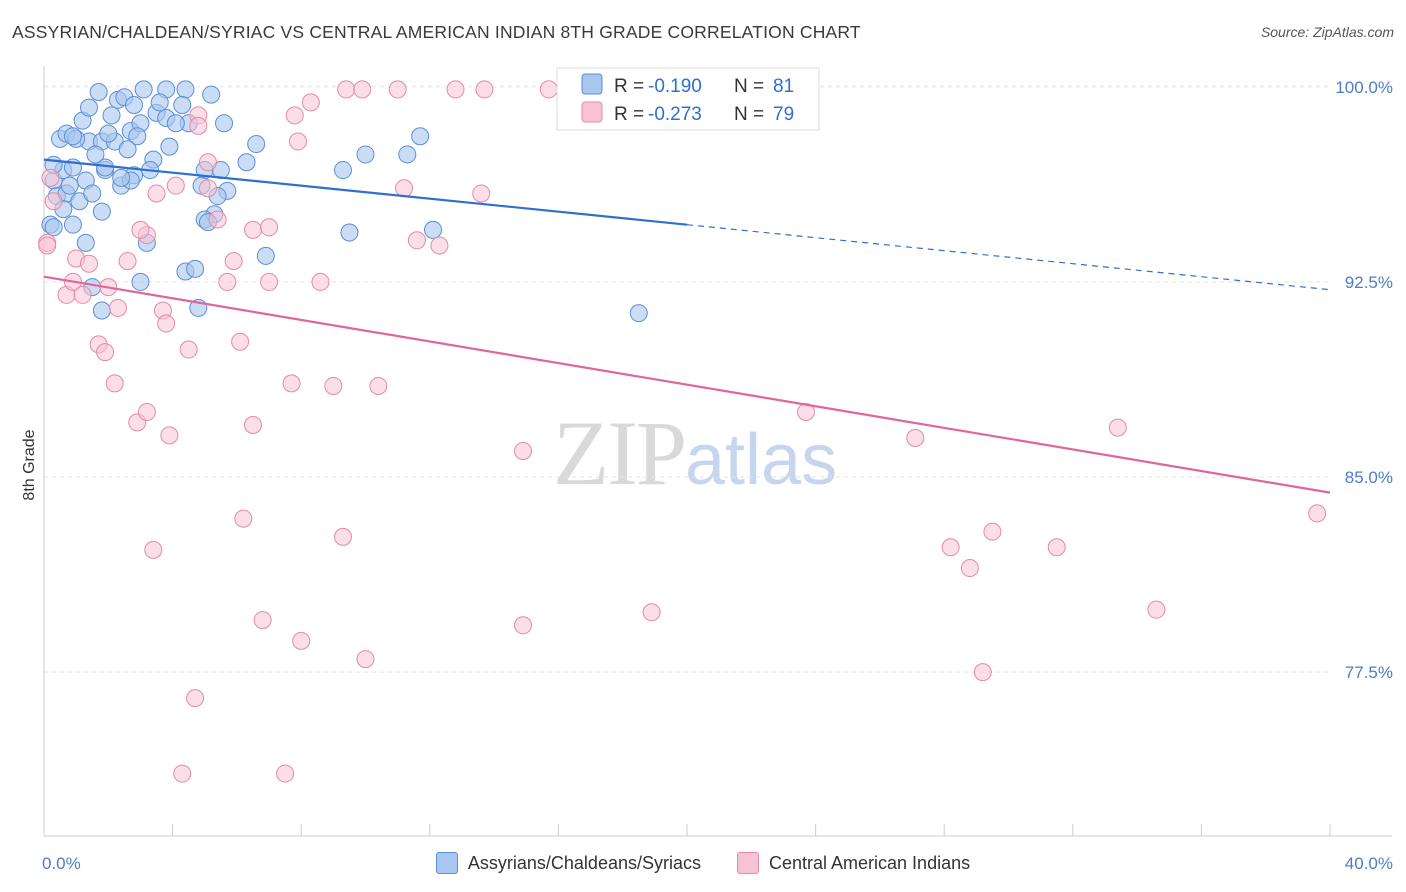  I want to click on watermark-zip: ZIP, so click(620, 453).